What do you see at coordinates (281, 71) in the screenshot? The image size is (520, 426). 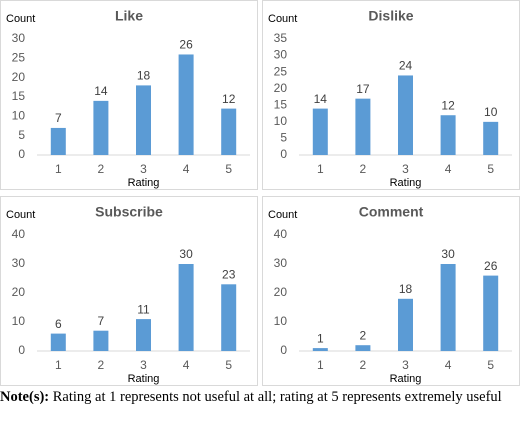 I see `y-tick-label: 25` at bounding box center [281, 71].